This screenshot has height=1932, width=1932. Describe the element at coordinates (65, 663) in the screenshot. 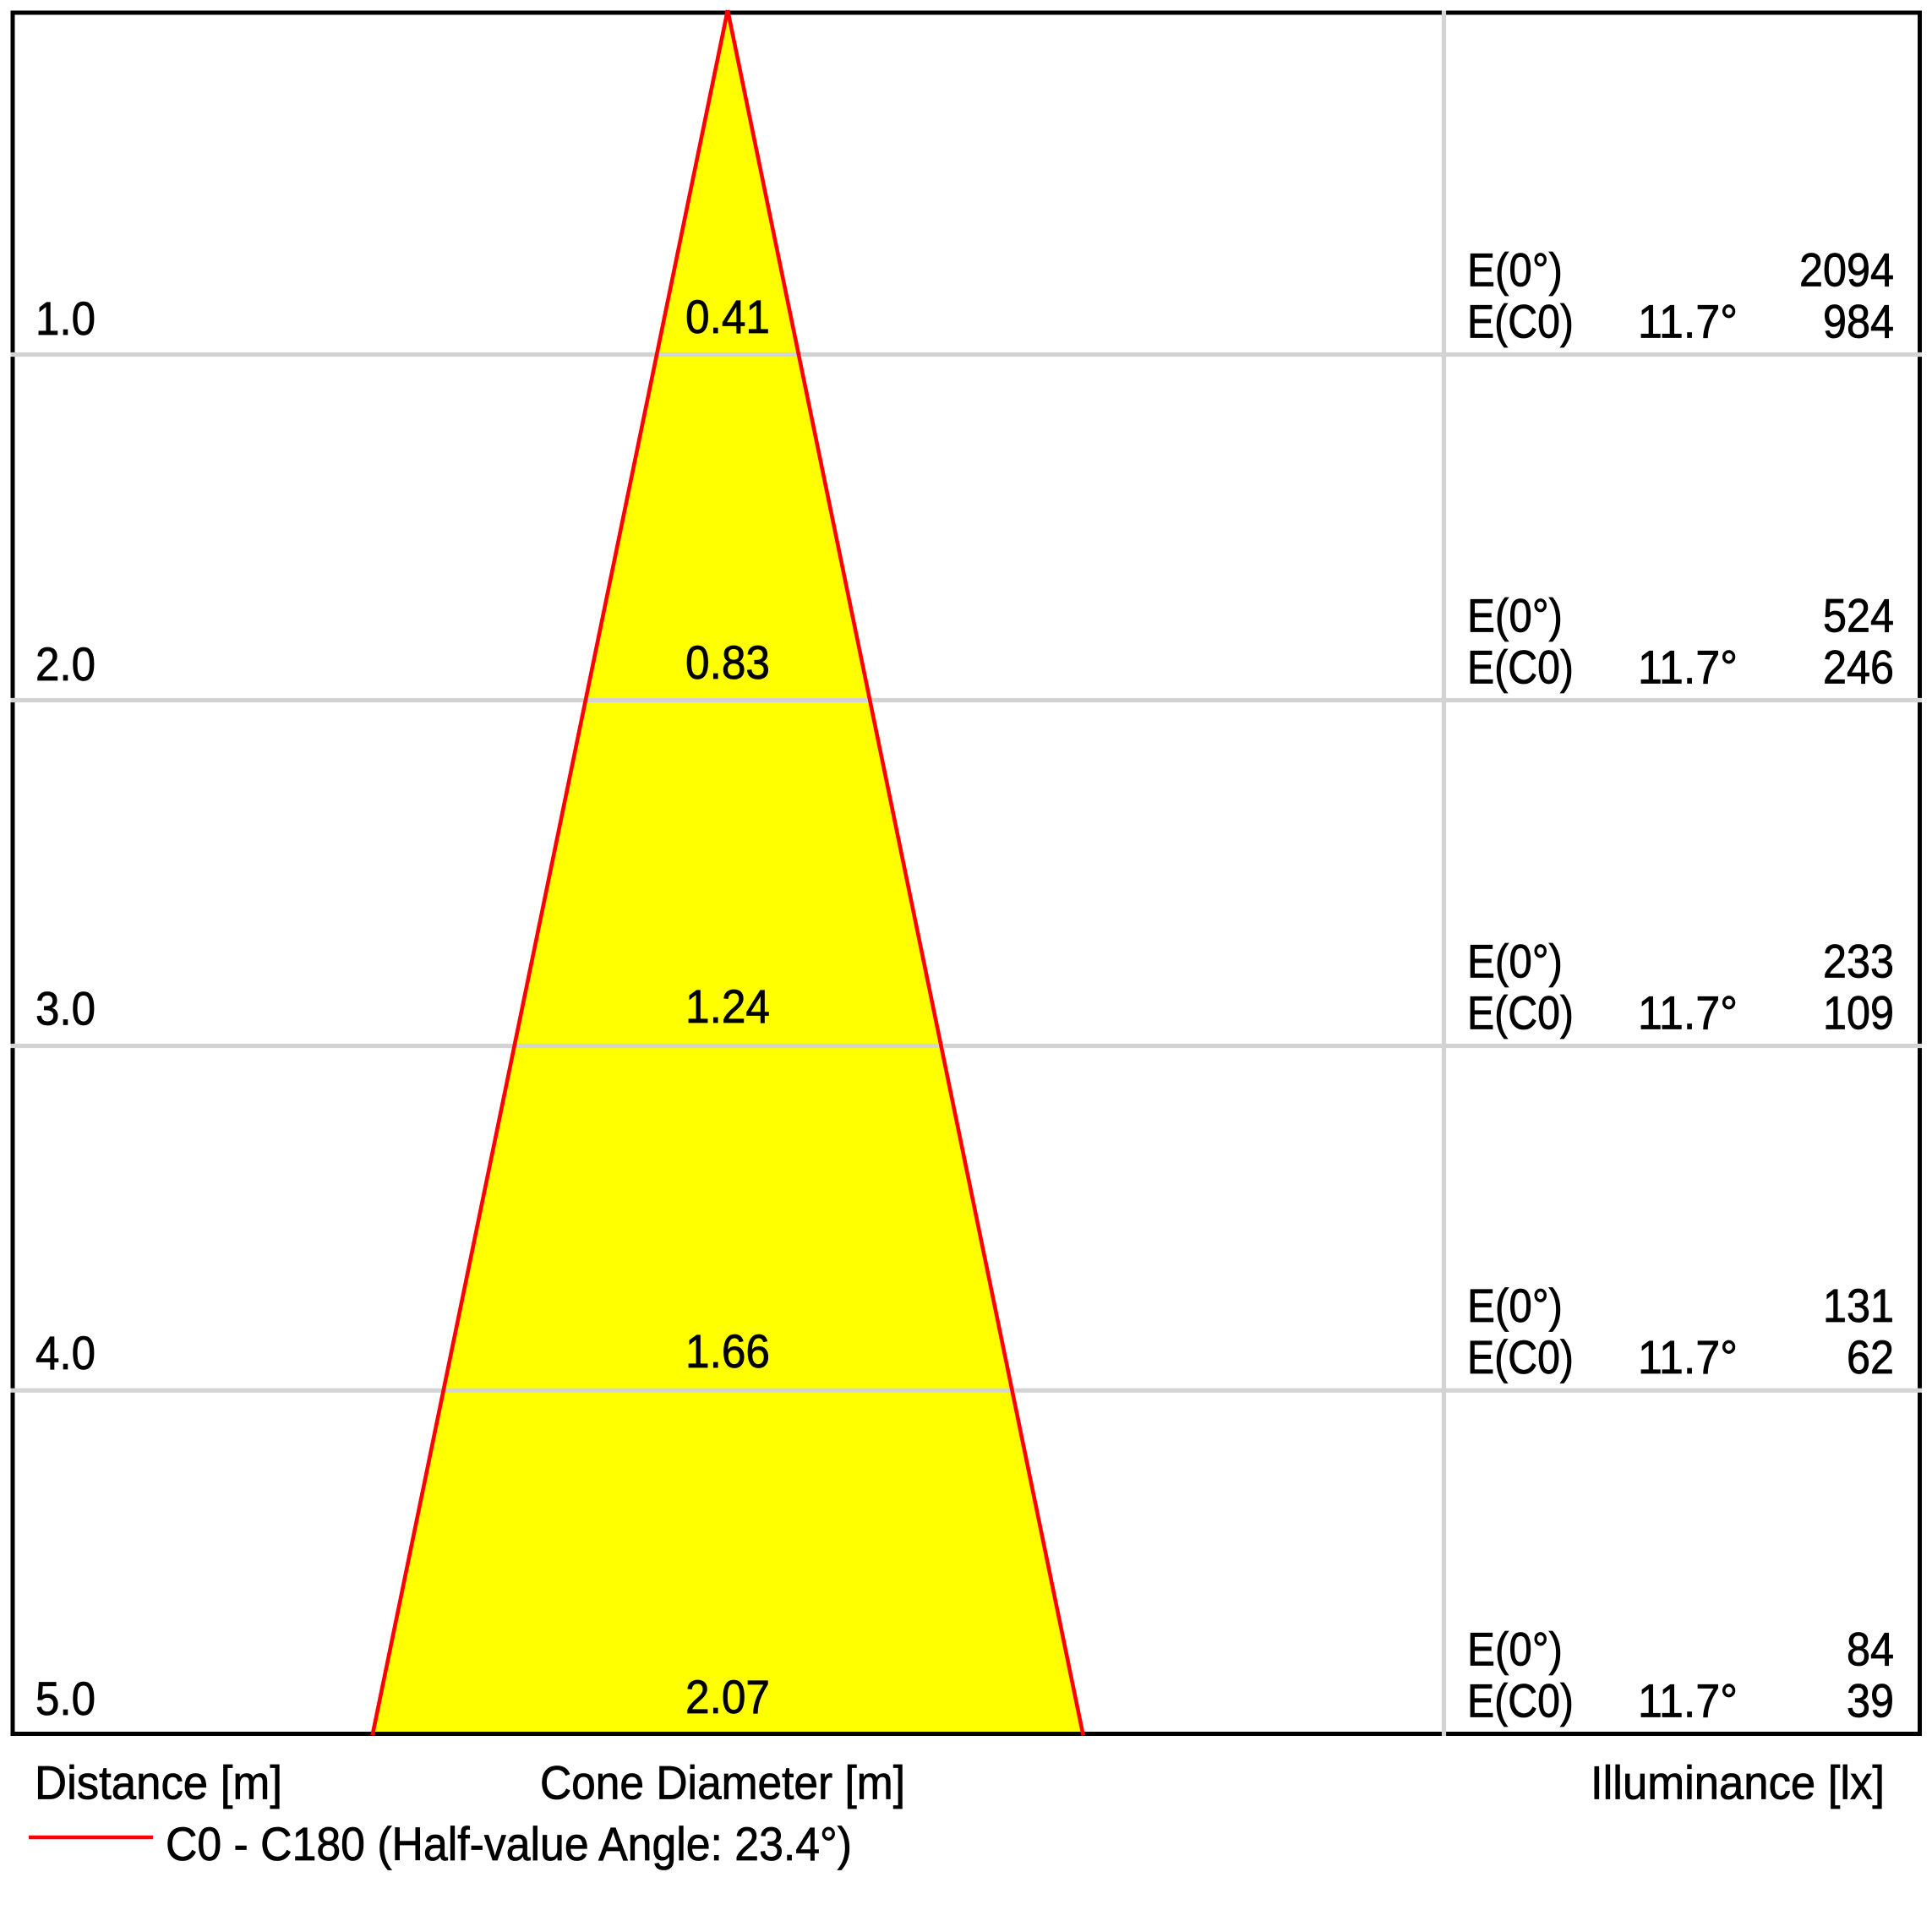

I see `svg-text: 2.0` at that location.